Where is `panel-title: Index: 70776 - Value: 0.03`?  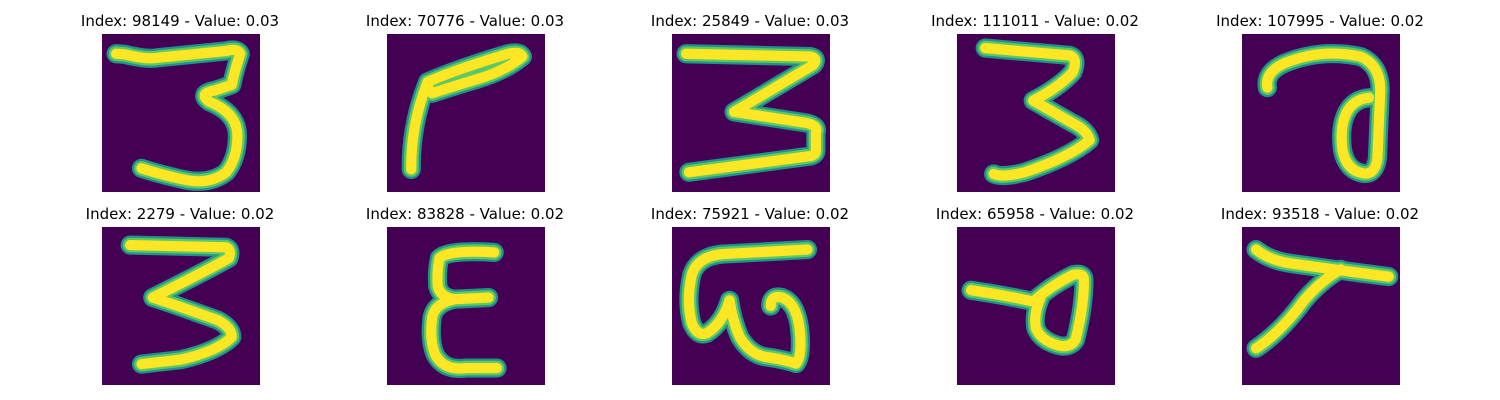
panel-title: Index: 70776 - Value: 0.03 is located at coordinates (465, 21).